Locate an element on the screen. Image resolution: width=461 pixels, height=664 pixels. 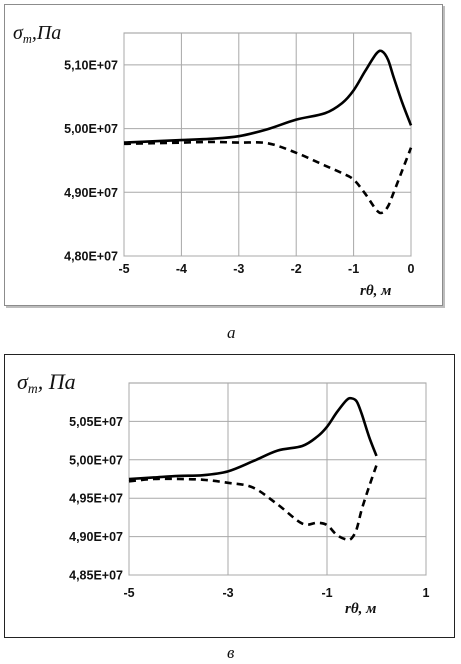
chart-a-x-axis-label: rθ, м is located at coordinates (375, 291).